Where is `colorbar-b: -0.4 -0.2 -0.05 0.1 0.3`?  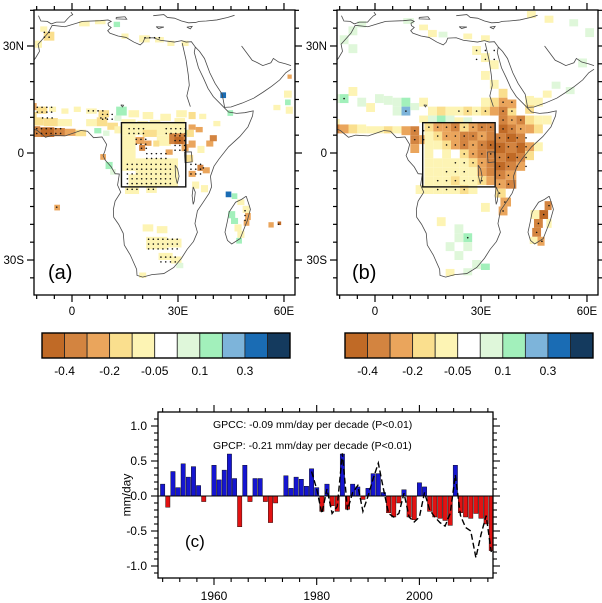
colorbar-b: -0.4 -0.2 -0.05 0.1 0.3 is located at coordinates (469, 355).